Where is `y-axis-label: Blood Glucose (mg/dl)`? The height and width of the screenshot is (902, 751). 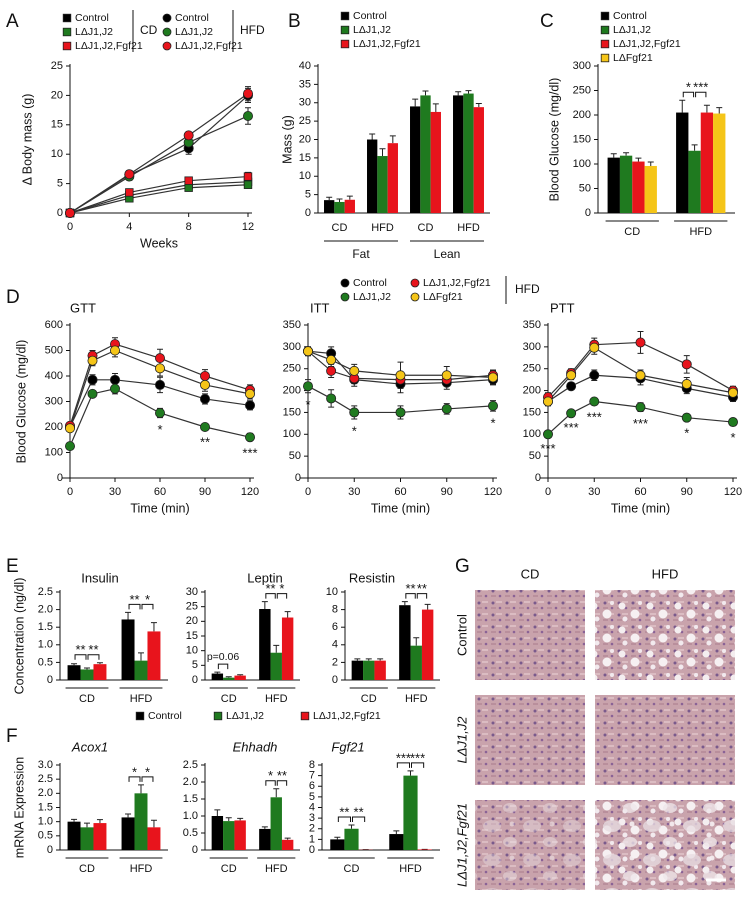 y-axis-label: Blood Glucose (mg/dl) is located at coordinates (554, 140).